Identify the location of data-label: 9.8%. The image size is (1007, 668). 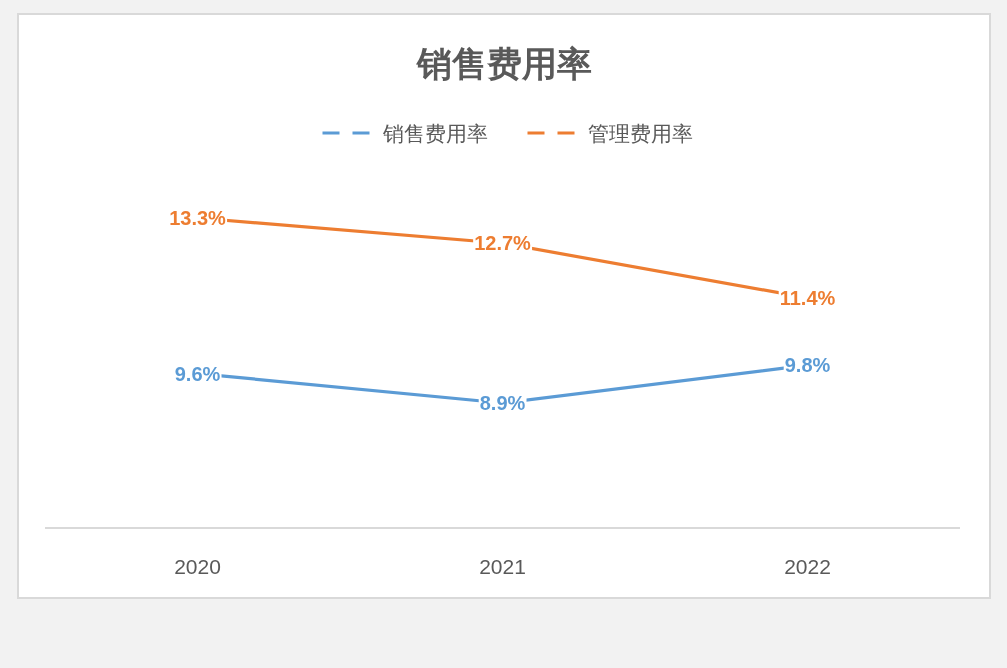
(807, 365).